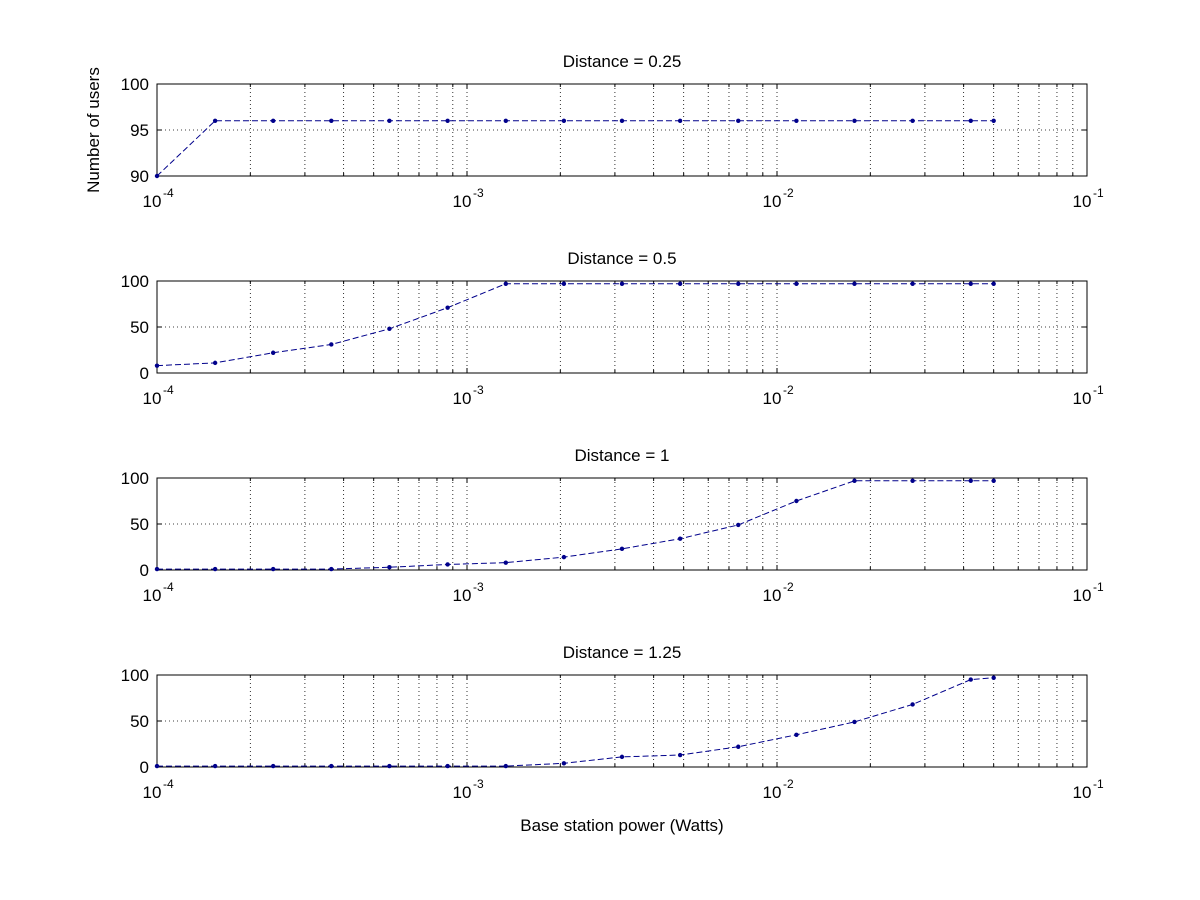 The width and height of the screenshot is (1200, 900). I want to click on chart-title: Distance = 0.25, so click(622, 61).